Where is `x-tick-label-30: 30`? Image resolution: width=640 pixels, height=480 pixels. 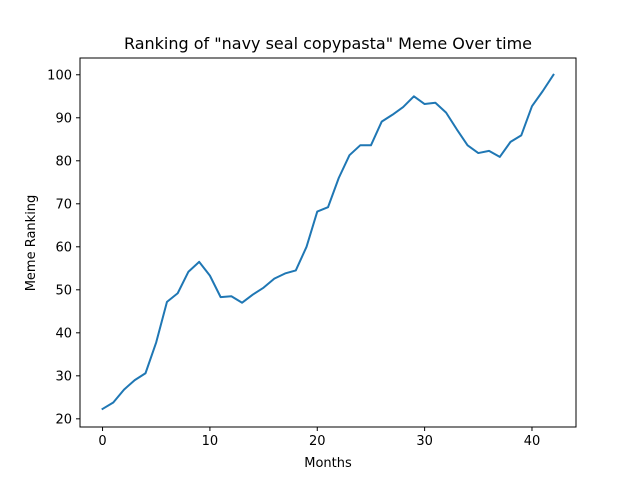
x-tick-label-30: 30 is located at coordinates (424, 441).